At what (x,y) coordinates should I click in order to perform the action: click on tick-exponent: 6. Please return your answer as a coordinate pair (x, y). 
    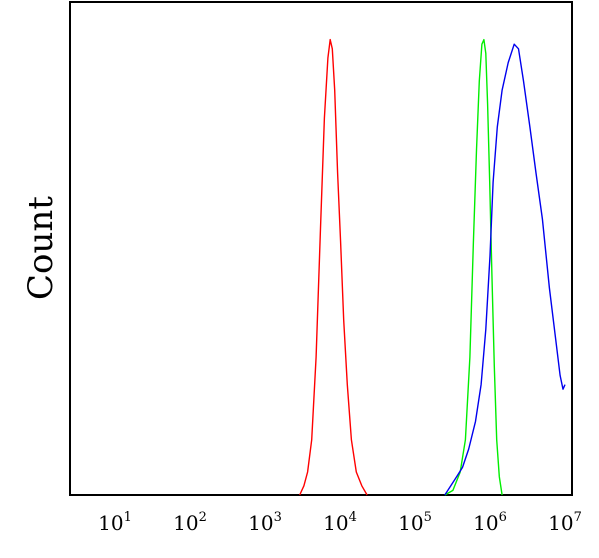
    Looking at the image, I should click on (502, 517).